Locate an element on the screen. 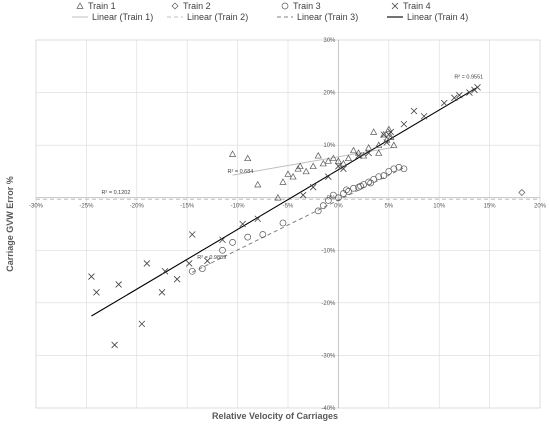  x-tick-label: -20% is located at coordinates (137, 207).